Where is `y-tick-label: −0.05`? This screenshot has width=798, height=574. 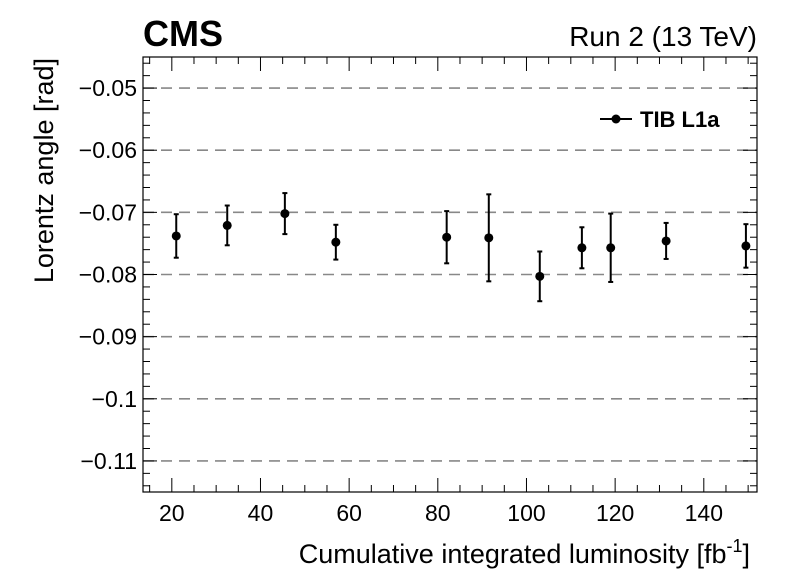
y-tick-label: −0.05 is located at coordinates (108, 88).